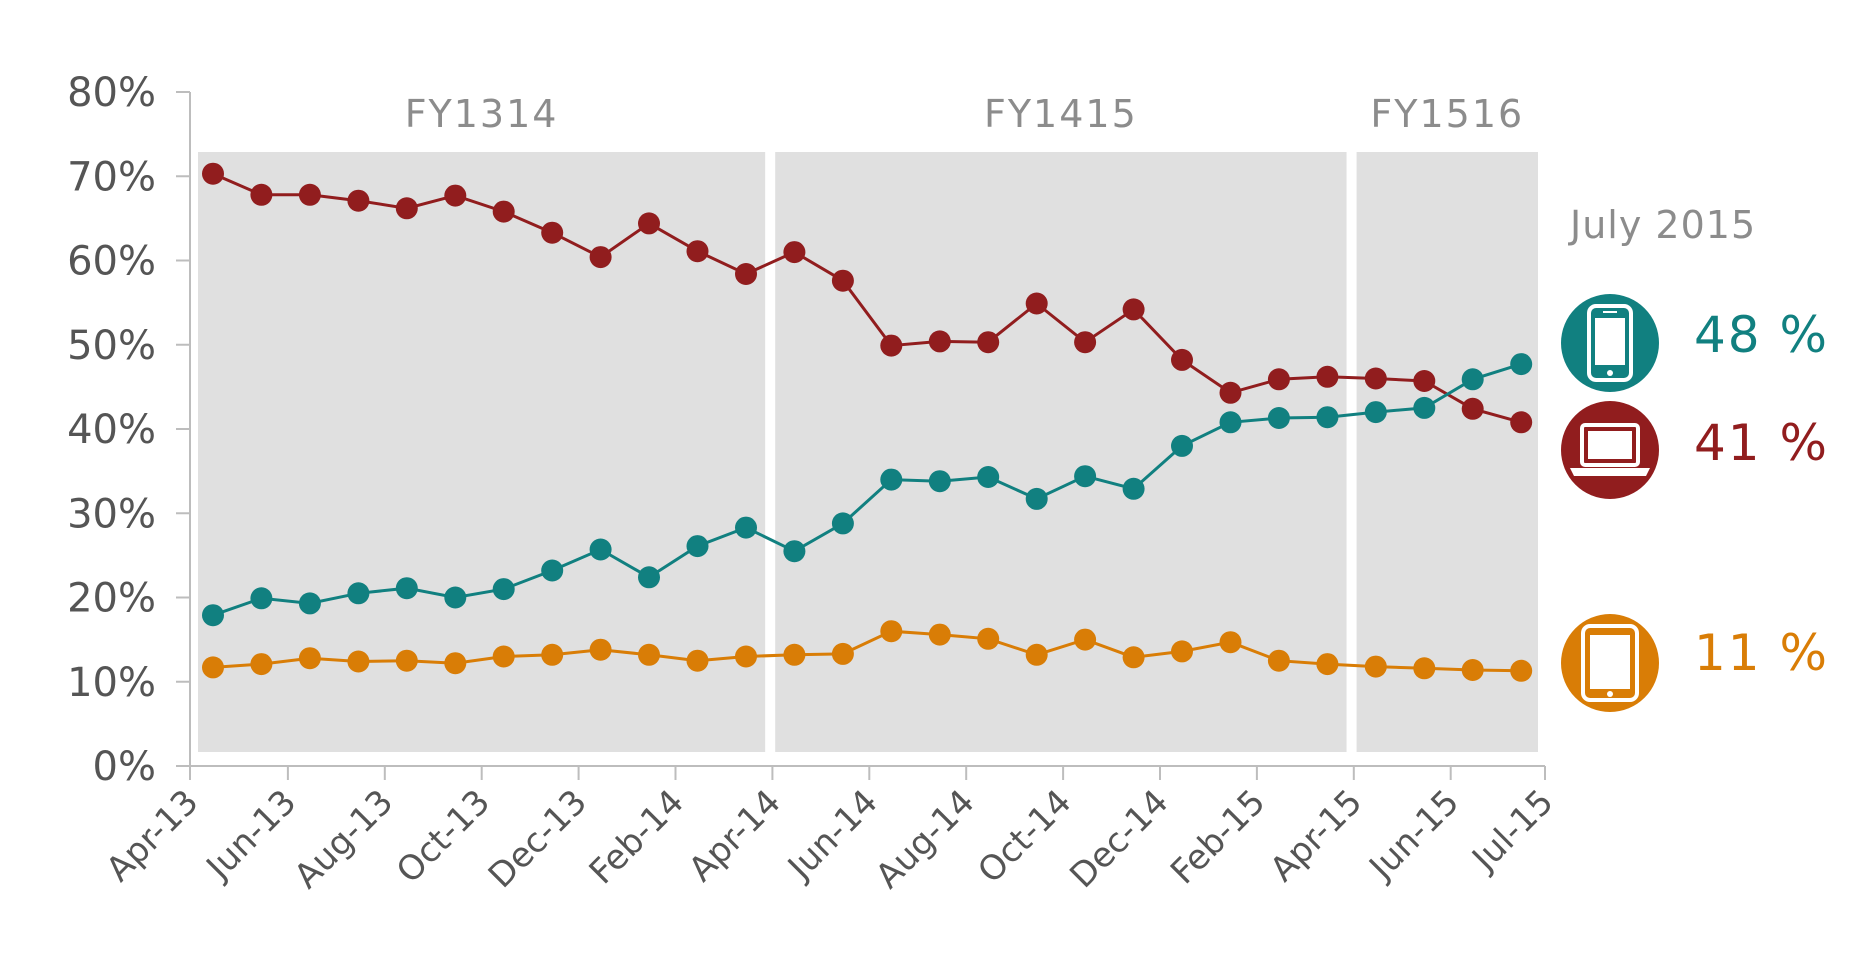 The width and height of the screenshot is (1863, 974). I want to click on legend-mobile-value: 48 %, so click(1761, 335).